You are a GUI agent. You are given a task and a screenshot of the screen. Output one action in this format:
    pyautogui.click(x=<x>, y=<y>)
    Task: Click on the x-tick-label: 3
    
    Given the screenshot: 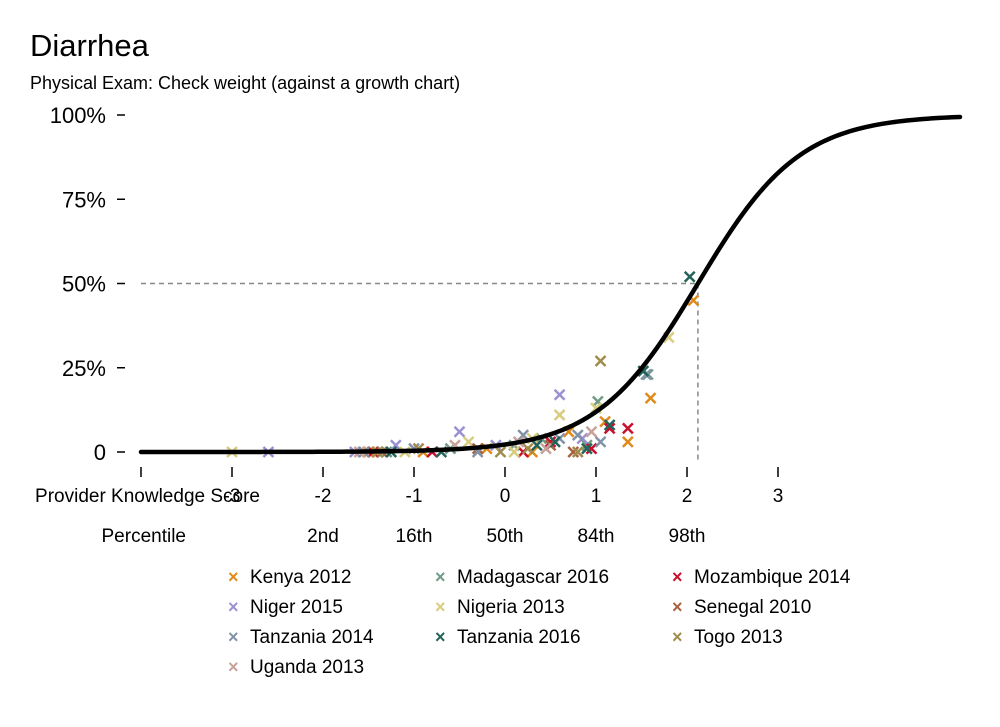 What is the action you would take?
    pyautogui.click(x=778, y=496)
    